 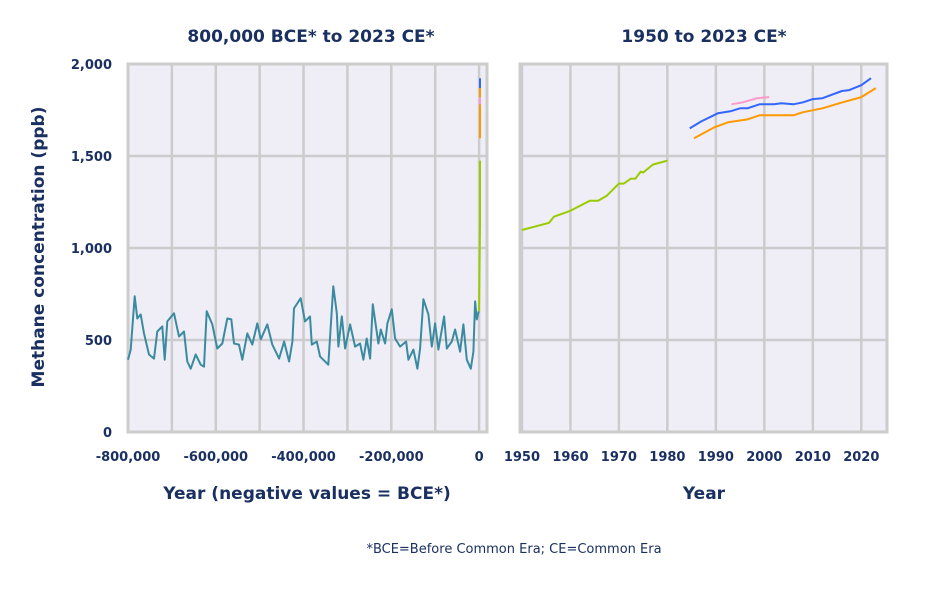 I want to click on x-tick-label: 2010, so click(x=813, y=457).